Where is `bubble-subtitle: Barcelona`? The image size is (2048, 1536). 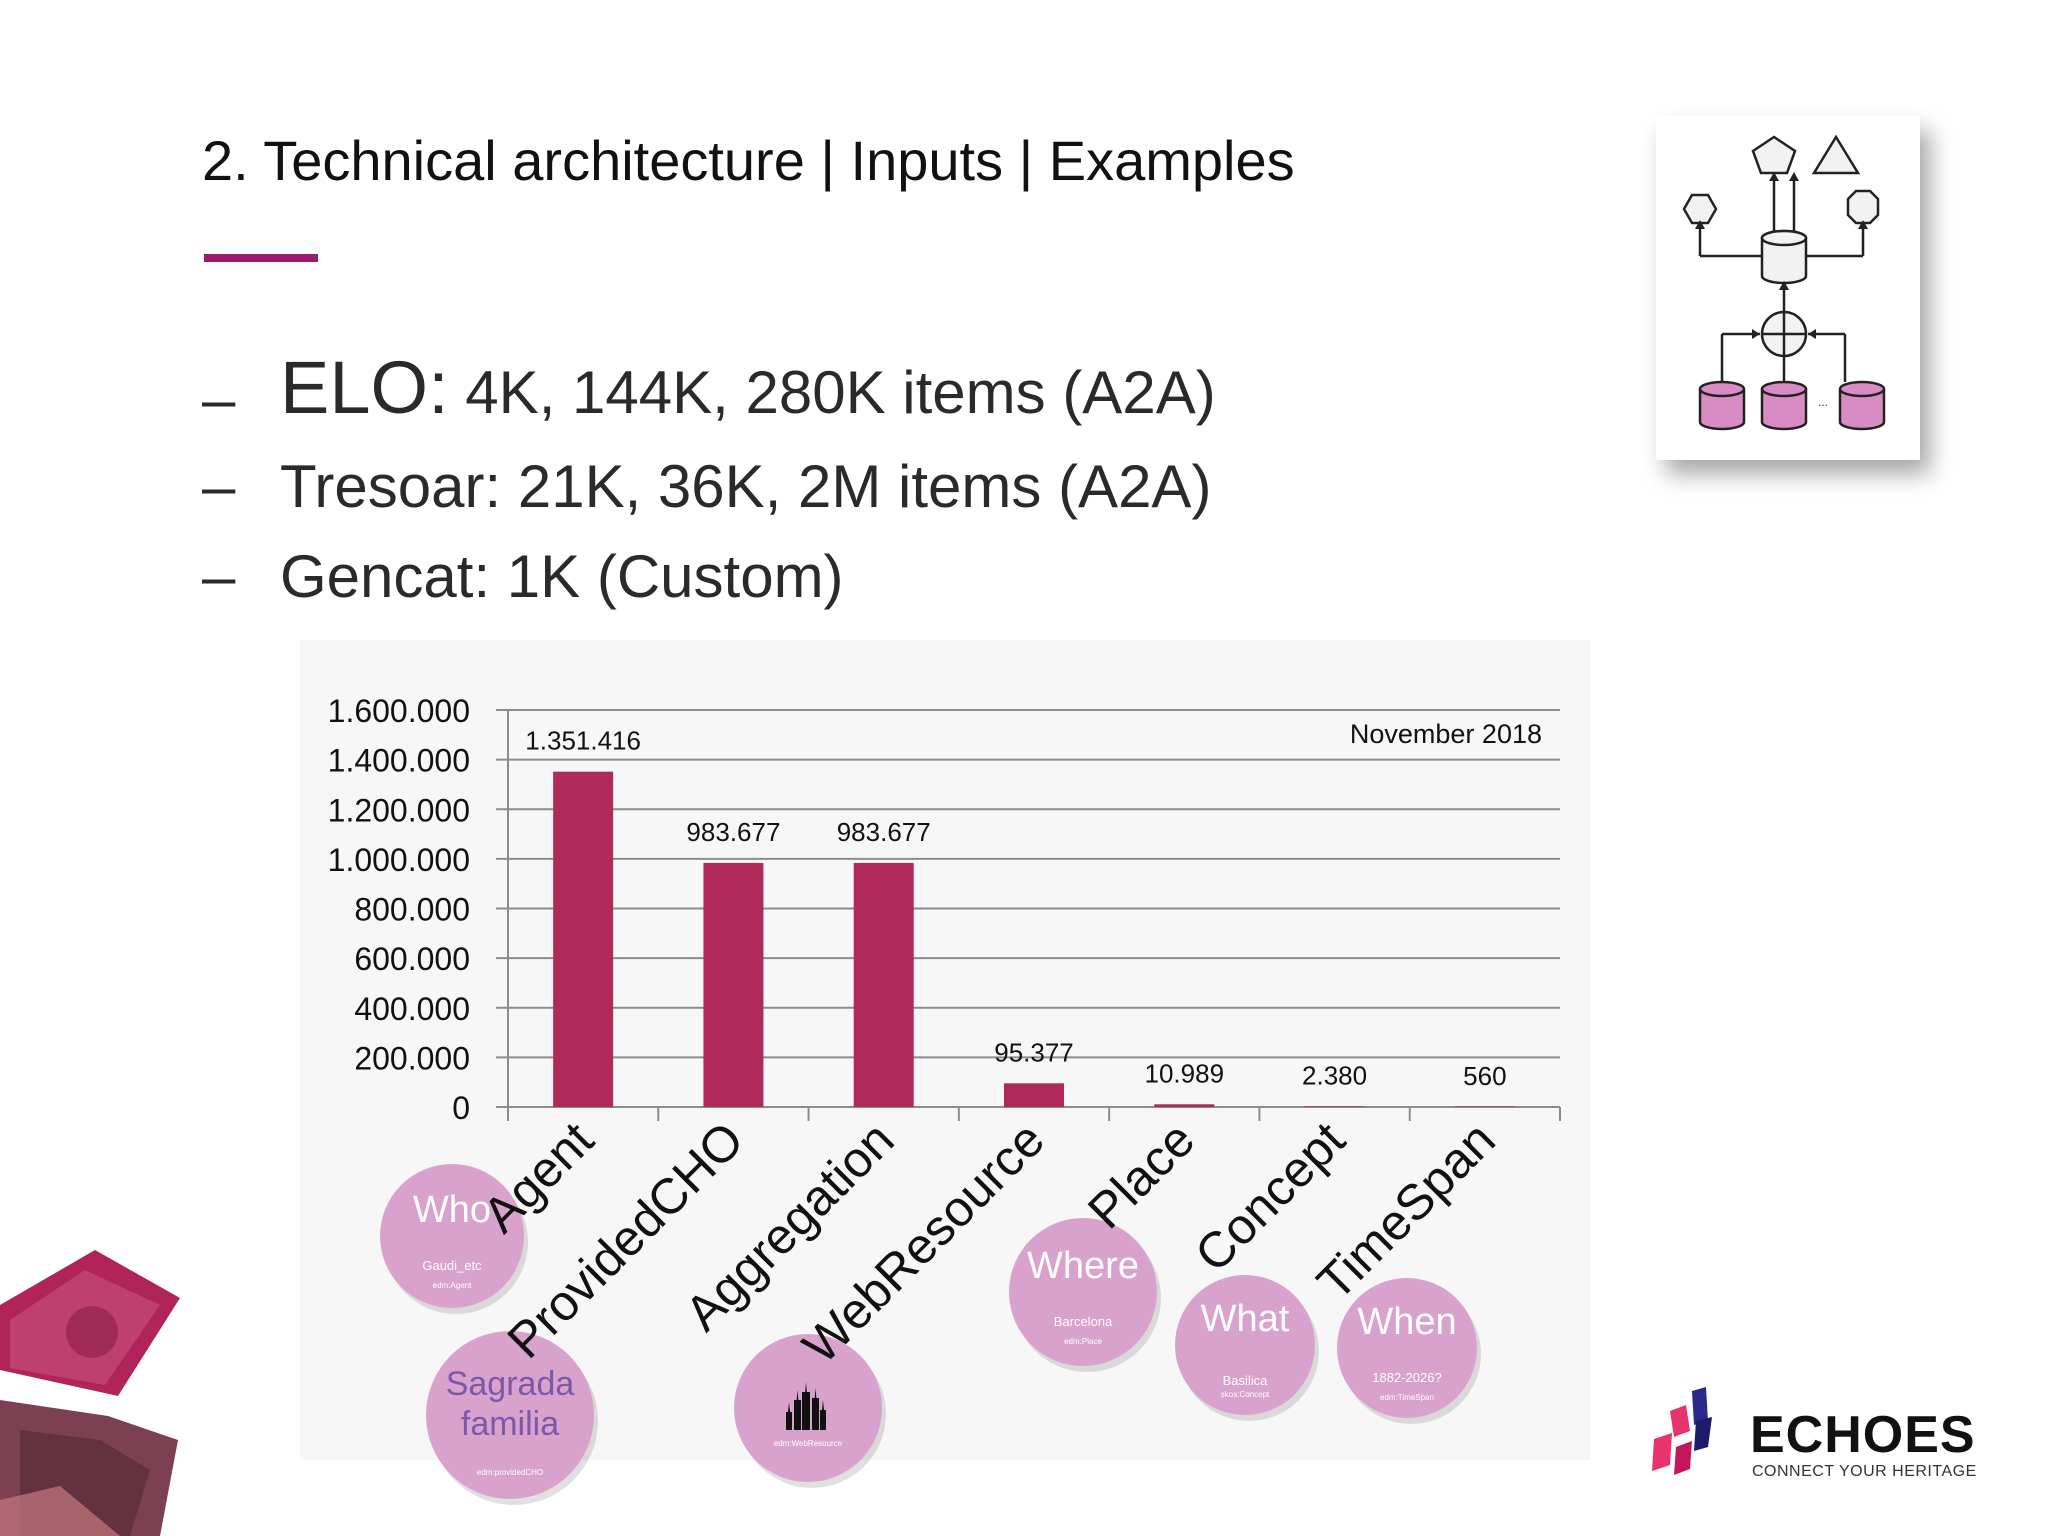
bubble-subtitle: Barcelona is located at coordinates (1083, 1321).